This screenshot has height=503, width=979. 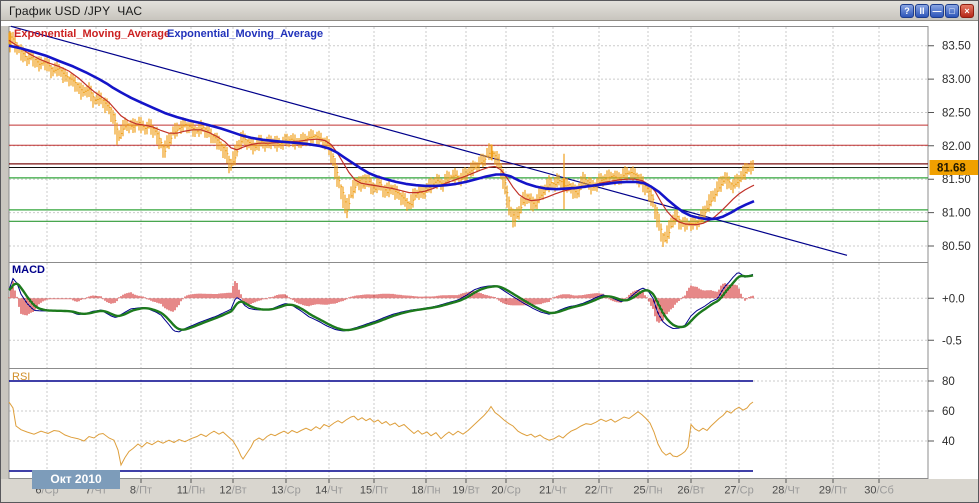 I want to click on price-axis-label: 82.00, so click(x=956, y=147).